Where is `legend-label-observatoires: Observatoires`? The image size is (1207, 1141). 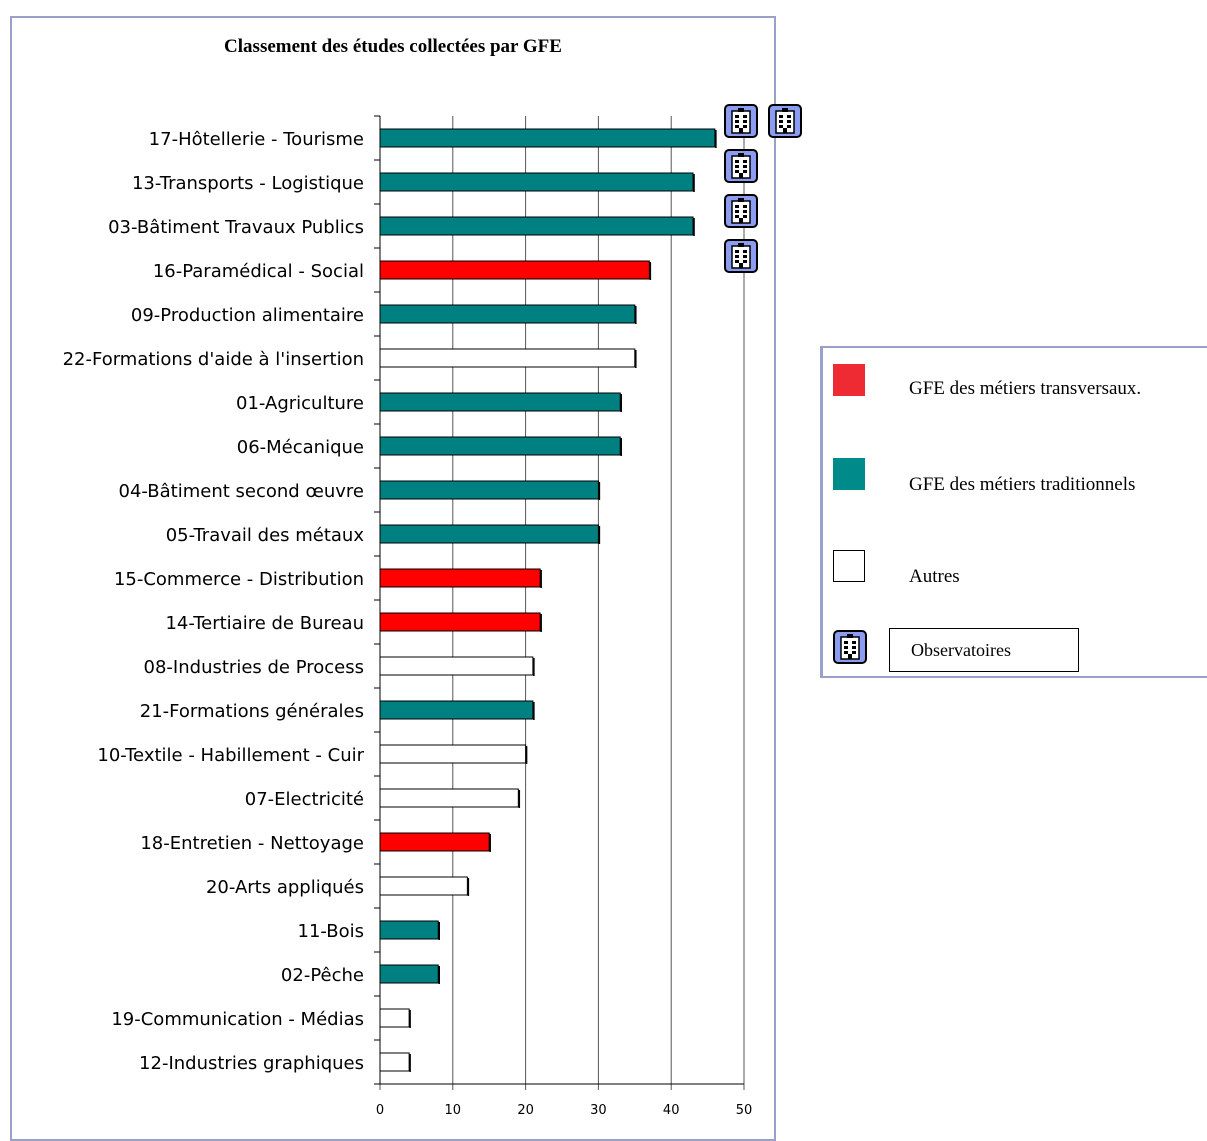
legend-label-observatoires: Observatoires is located at coordinates (961, 650).